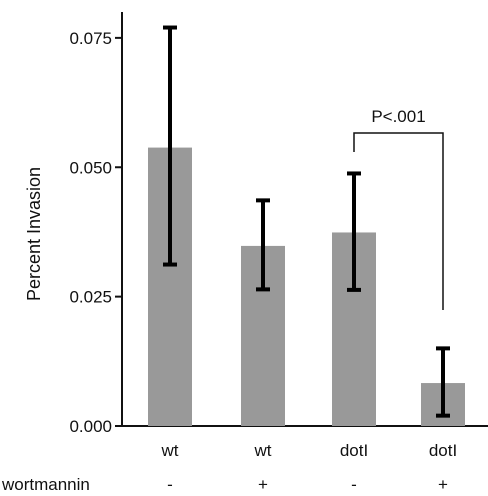 The width and height of the screenshot is (488, 496). What do you see at coordinates (45, 484) in the screenshot?
I see `treatment-row-label: wortmannin` at bounding box center [45, 484].